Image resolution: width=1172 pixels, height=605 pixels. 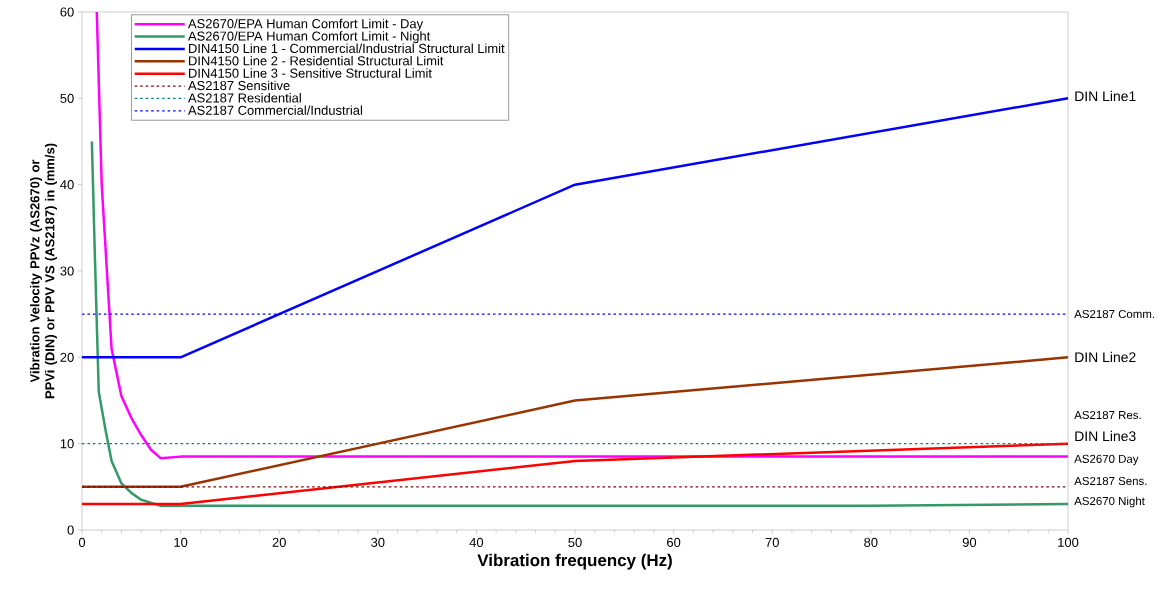 What do you see at coordinates (1107, 415) in the screenshot?
I see `text: AS2187 Res.` at bounding box center [1107, 415].